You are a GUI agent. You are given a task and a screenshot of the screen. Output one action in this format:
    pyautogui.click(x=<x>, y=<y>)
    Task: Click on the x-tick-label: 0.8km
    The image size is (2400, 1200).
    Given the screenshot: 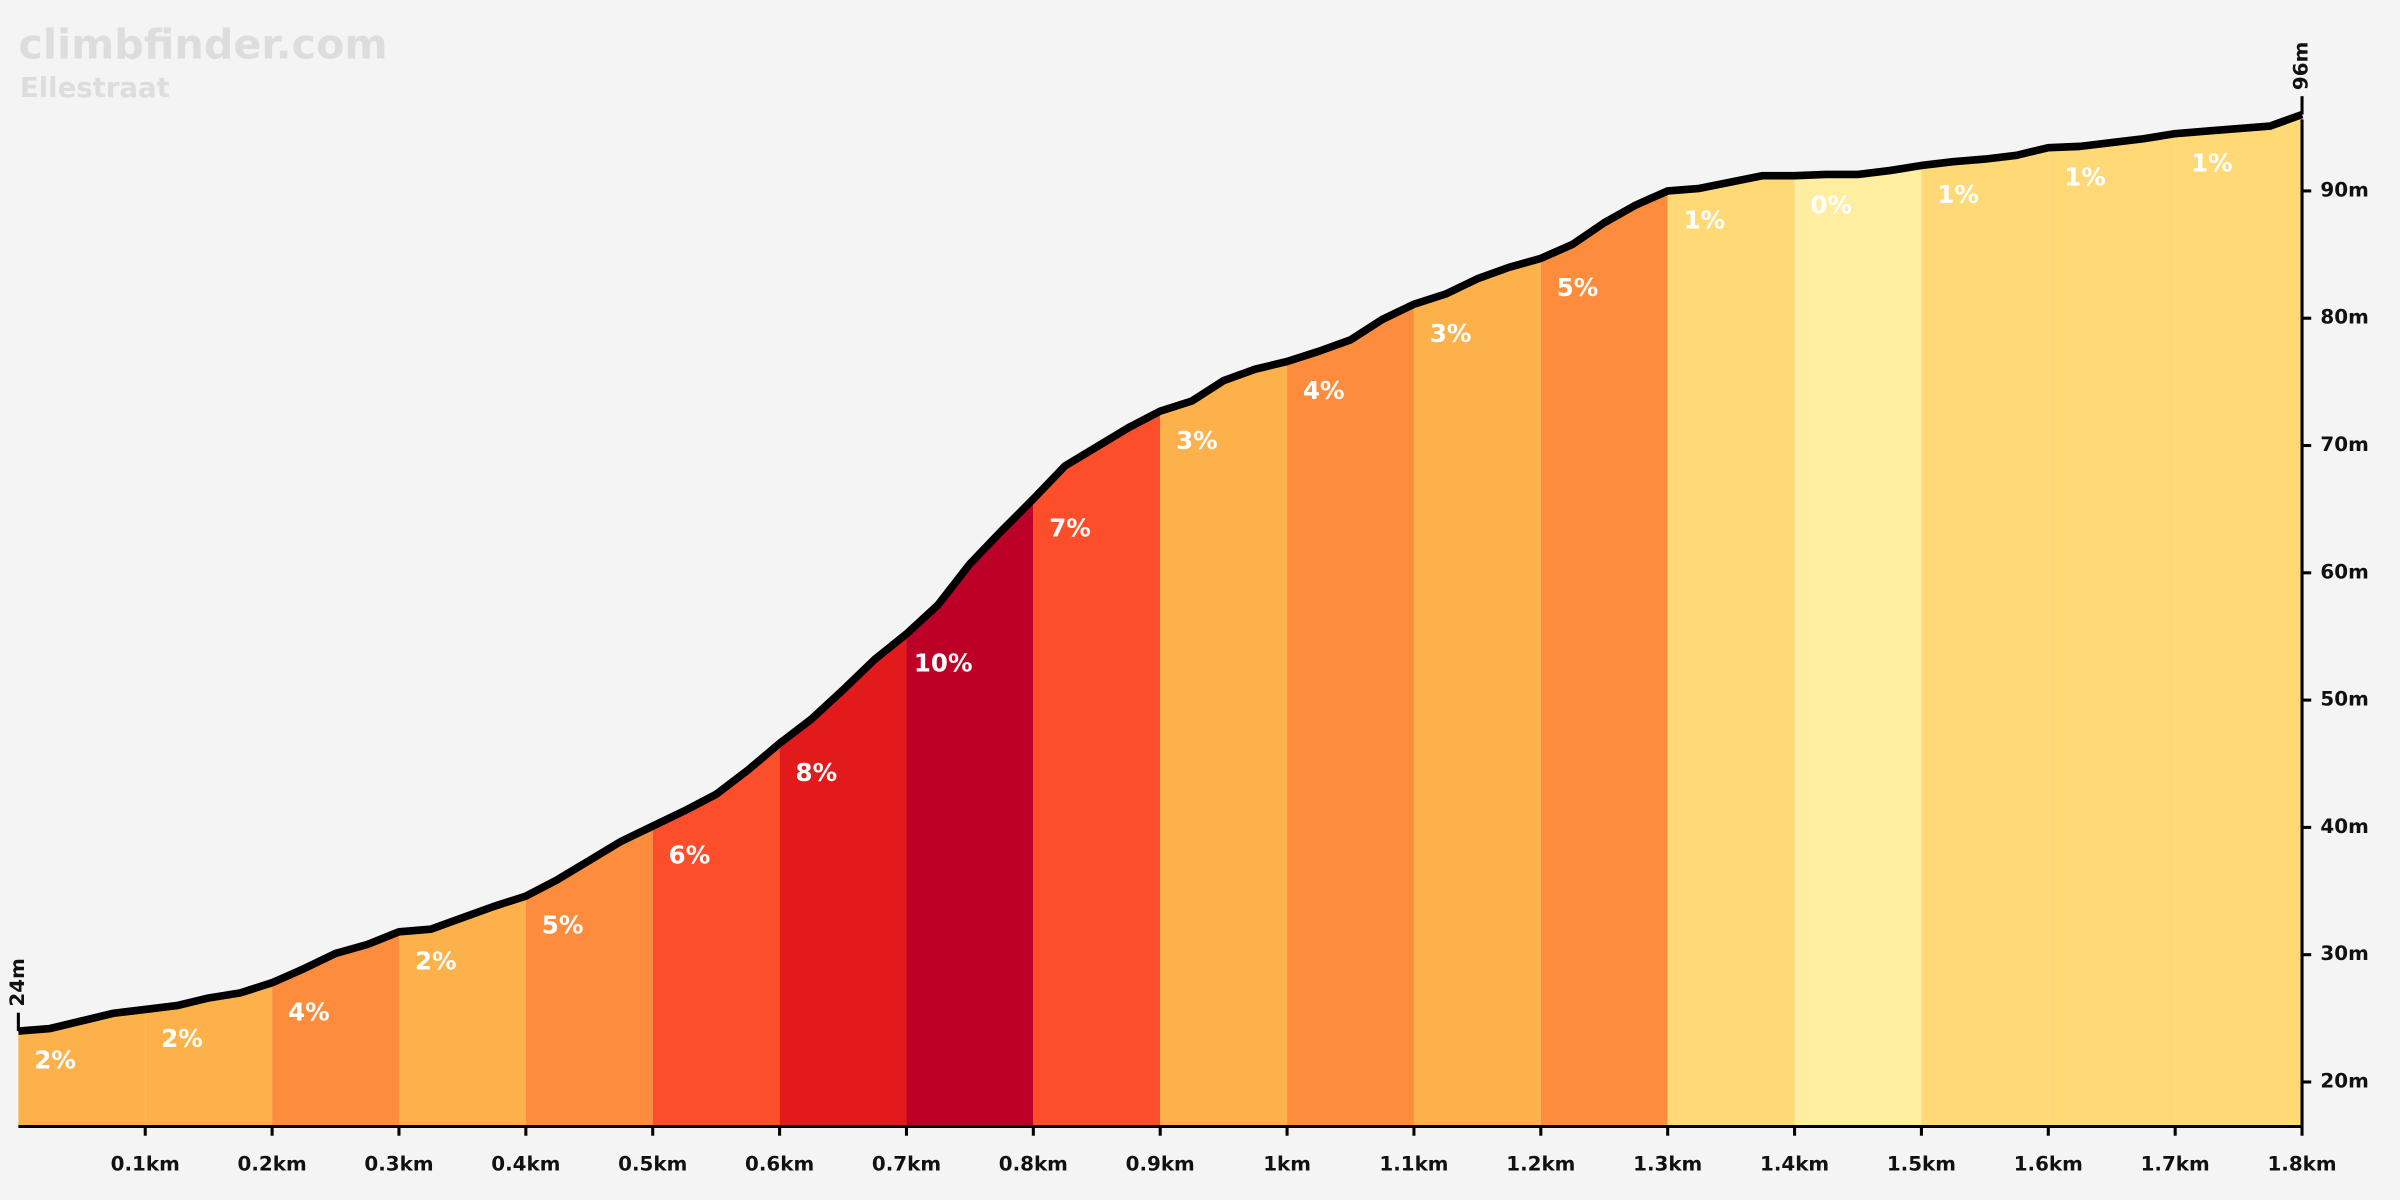 What is the action you would take?
    pyautogui.click(x=1033, y=1163)
    